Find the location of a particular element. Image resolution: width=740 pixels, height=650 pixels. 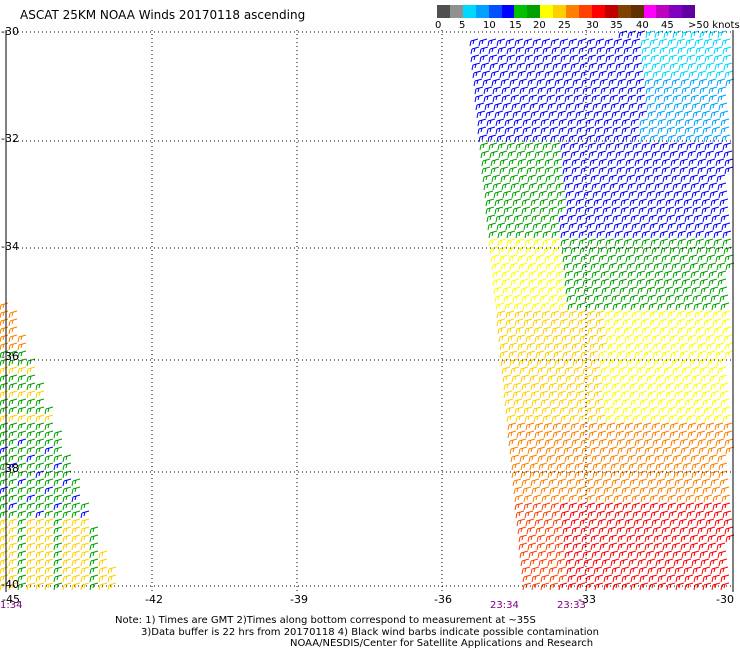

colorbar-tick-label: 10 is located at coordinates (489, 25).